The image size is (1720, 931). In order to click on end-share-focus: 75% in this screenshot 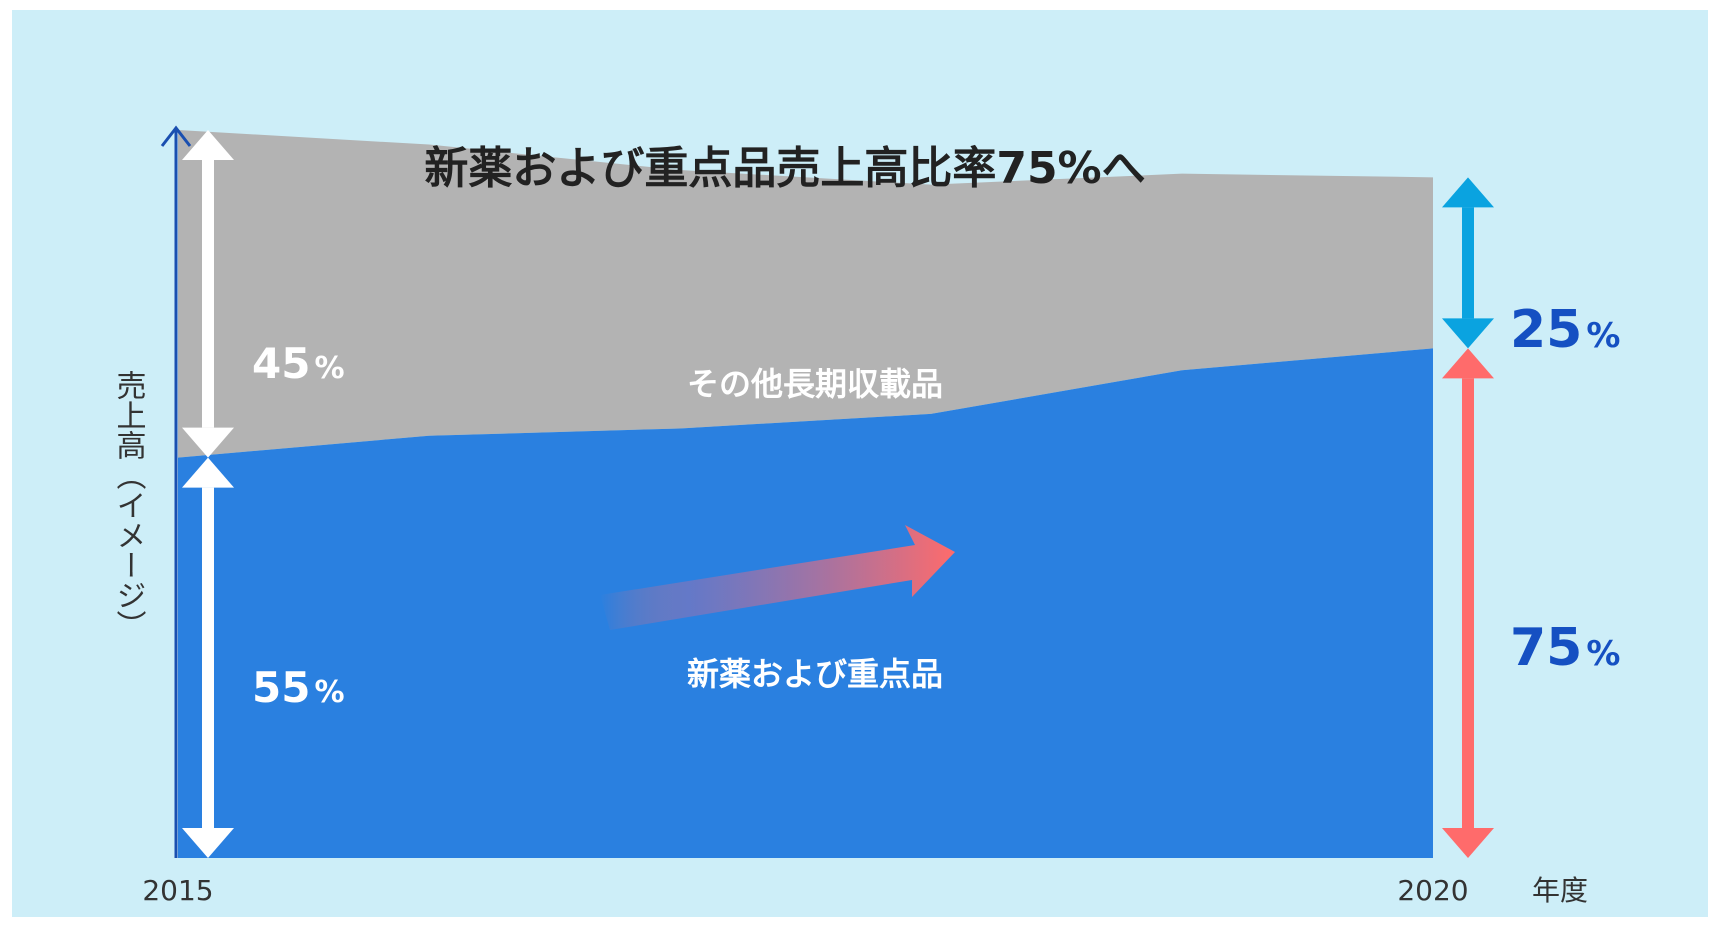, I will do `click(1565, 648)`.